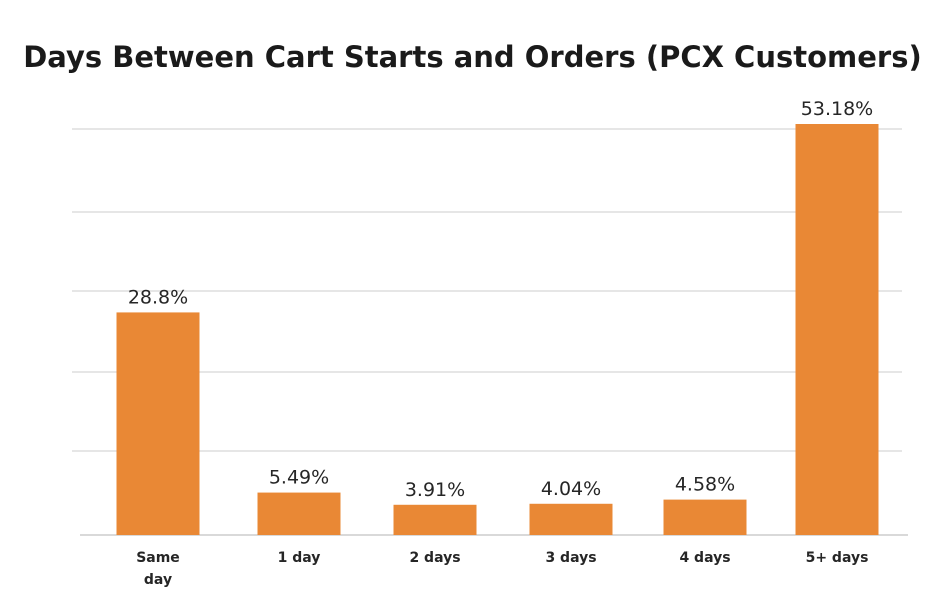 The image size is (945, 614). I want to click on tick-label-4-days: 4 days, so click(704, 558).